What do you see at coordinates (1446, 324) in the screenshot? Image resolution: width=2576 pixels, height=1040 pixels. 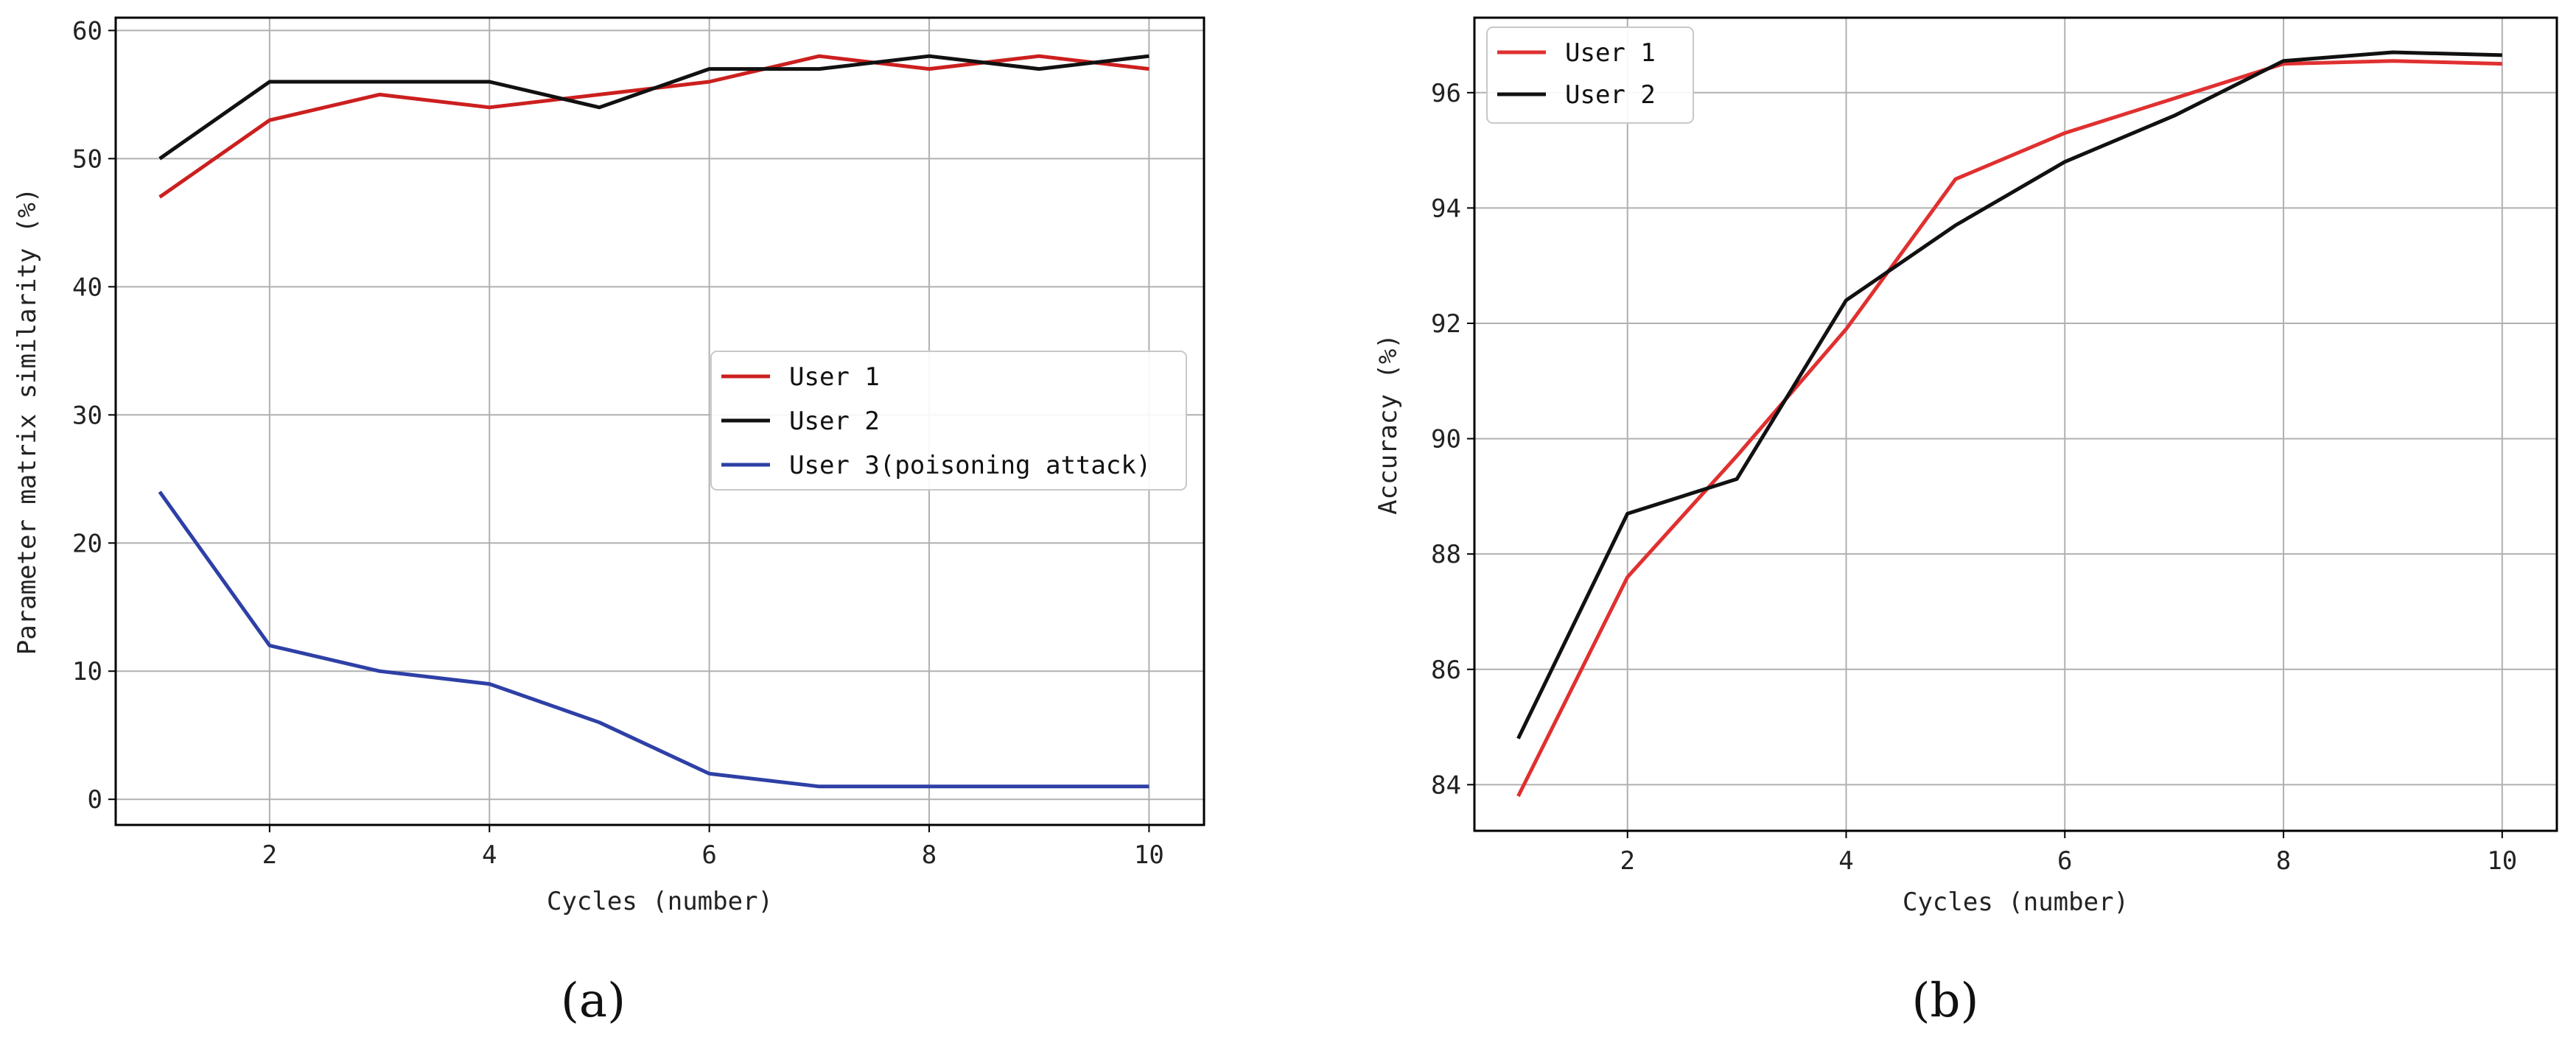 I see `y-tick-label: 92` at bounding box center [1446, 324].